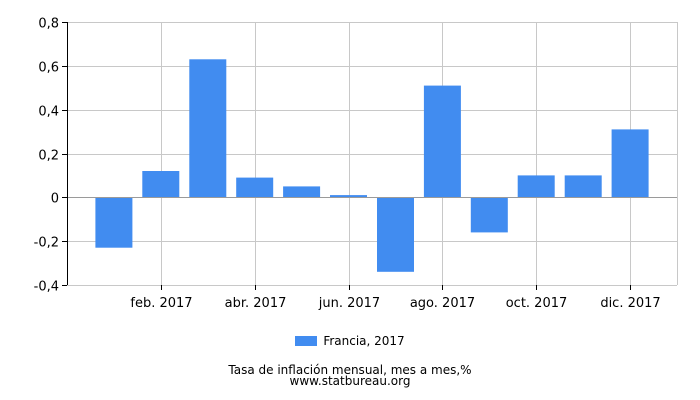 This screenshot has width=700, height=400. What do you see at coordinates (583, 186) in the screenshot?
I see `bar-nov-2017` at bounding box center [583, 186].